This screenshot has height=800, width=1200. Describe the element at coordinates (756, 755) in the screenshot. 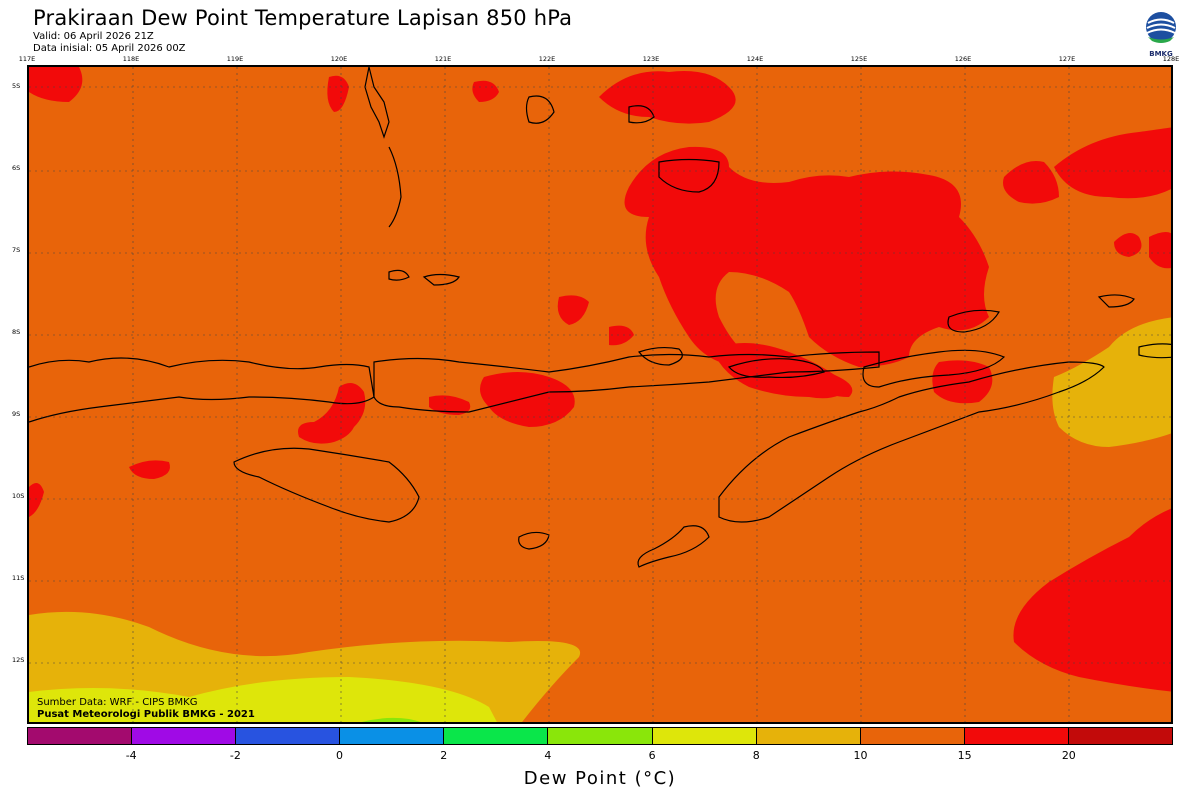

I see `colorbar-tick-label: 8` at that location.